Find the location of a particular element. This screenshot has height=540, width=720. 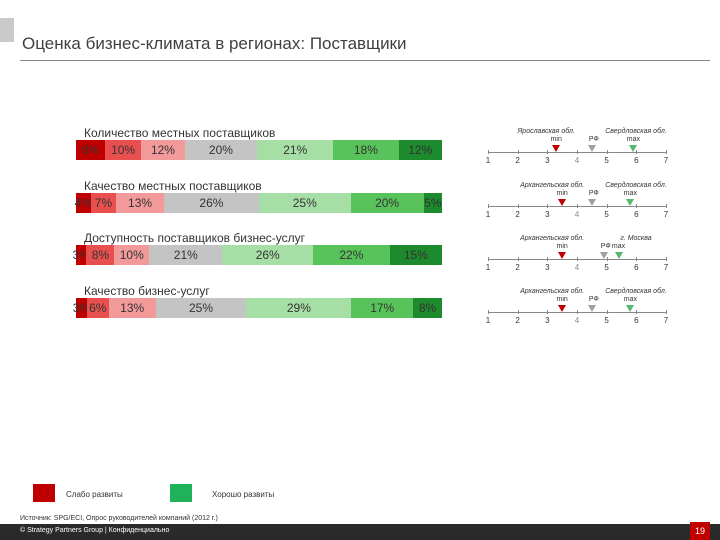

legend-label-strong: Хорошо развиты is located at coordinates (243, 494).